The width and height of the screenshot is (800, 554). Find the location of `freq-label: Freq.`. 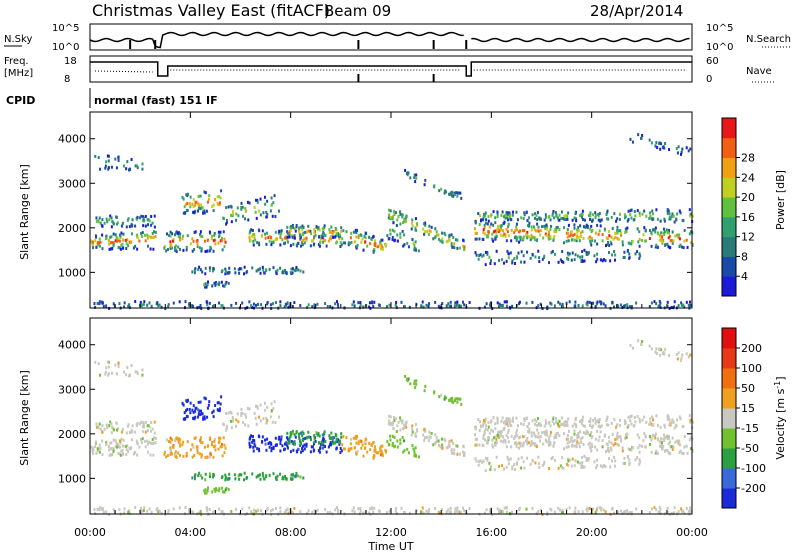

freq-label: Freq. is located at coordinates (16, 61).